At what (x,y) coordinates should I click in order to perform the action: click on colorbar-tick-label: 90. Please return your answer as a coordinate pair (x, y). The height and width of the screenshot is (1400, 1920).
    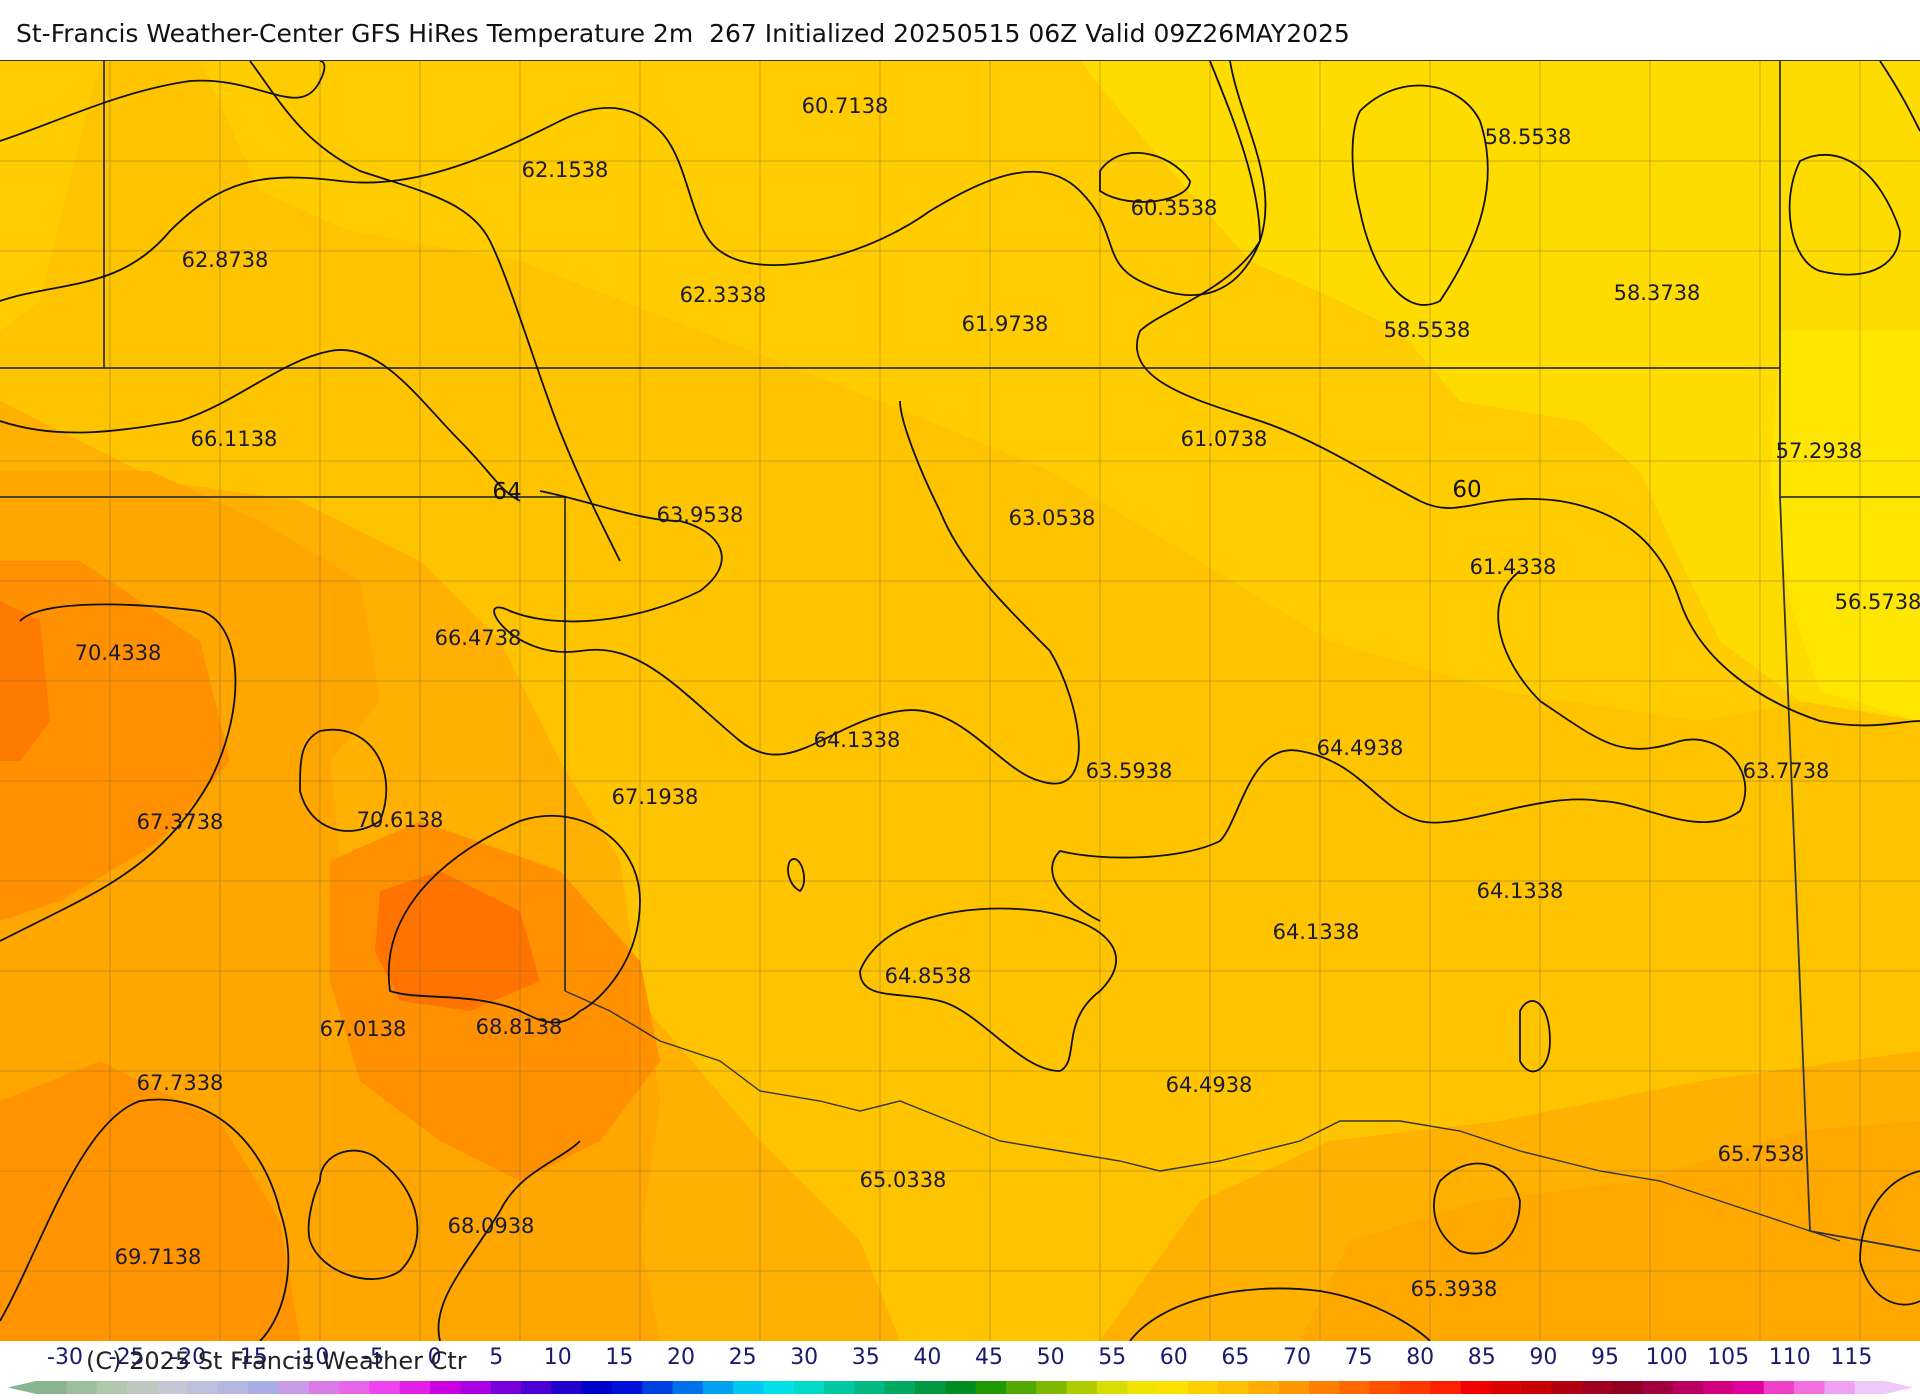
    Looking at the image, I should click on (1543, 1357).